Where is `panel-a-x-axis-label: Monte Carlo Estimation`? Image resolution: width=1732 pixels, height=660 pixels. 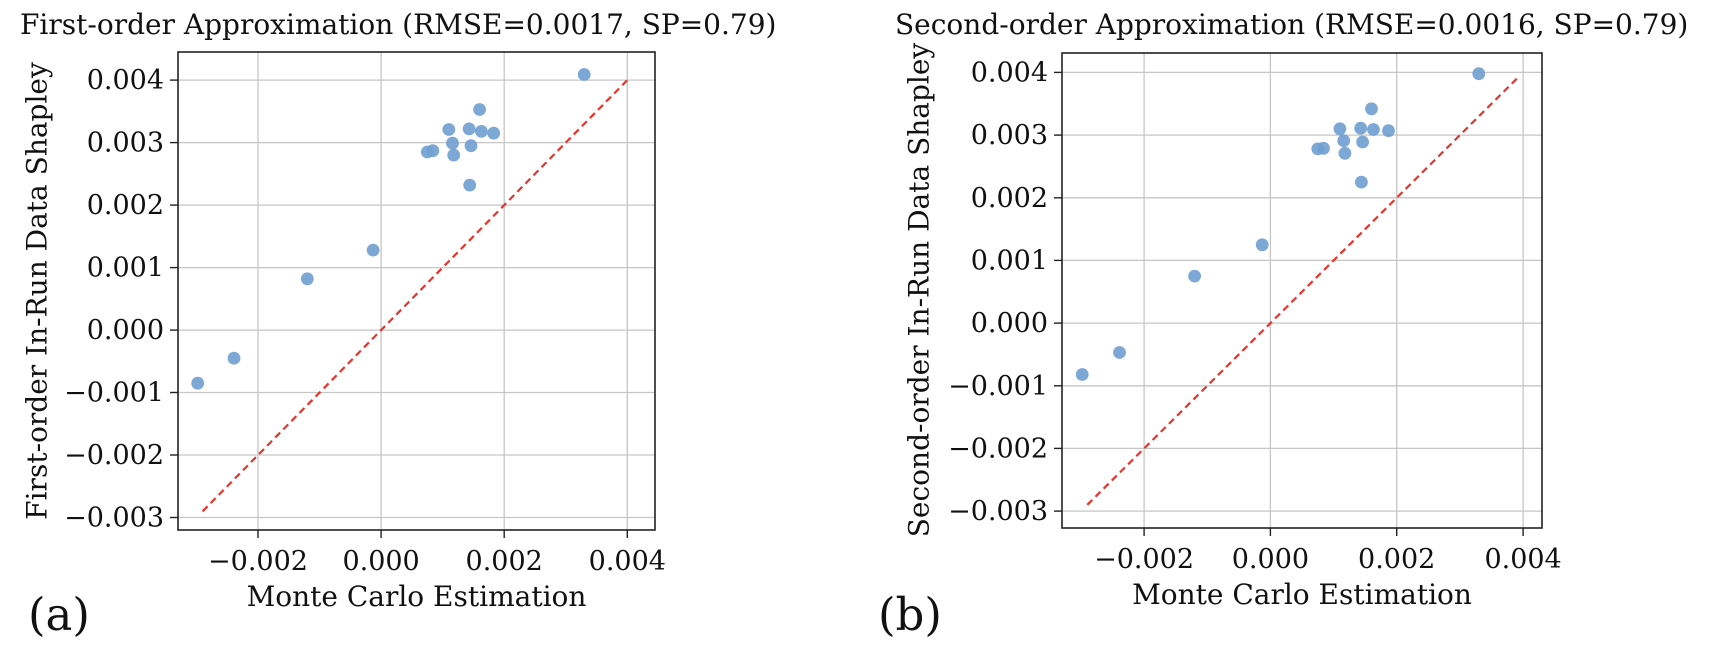 panel-a-x-axis-label: Monte Carlo Estimation is located at coordinates (416, 596).